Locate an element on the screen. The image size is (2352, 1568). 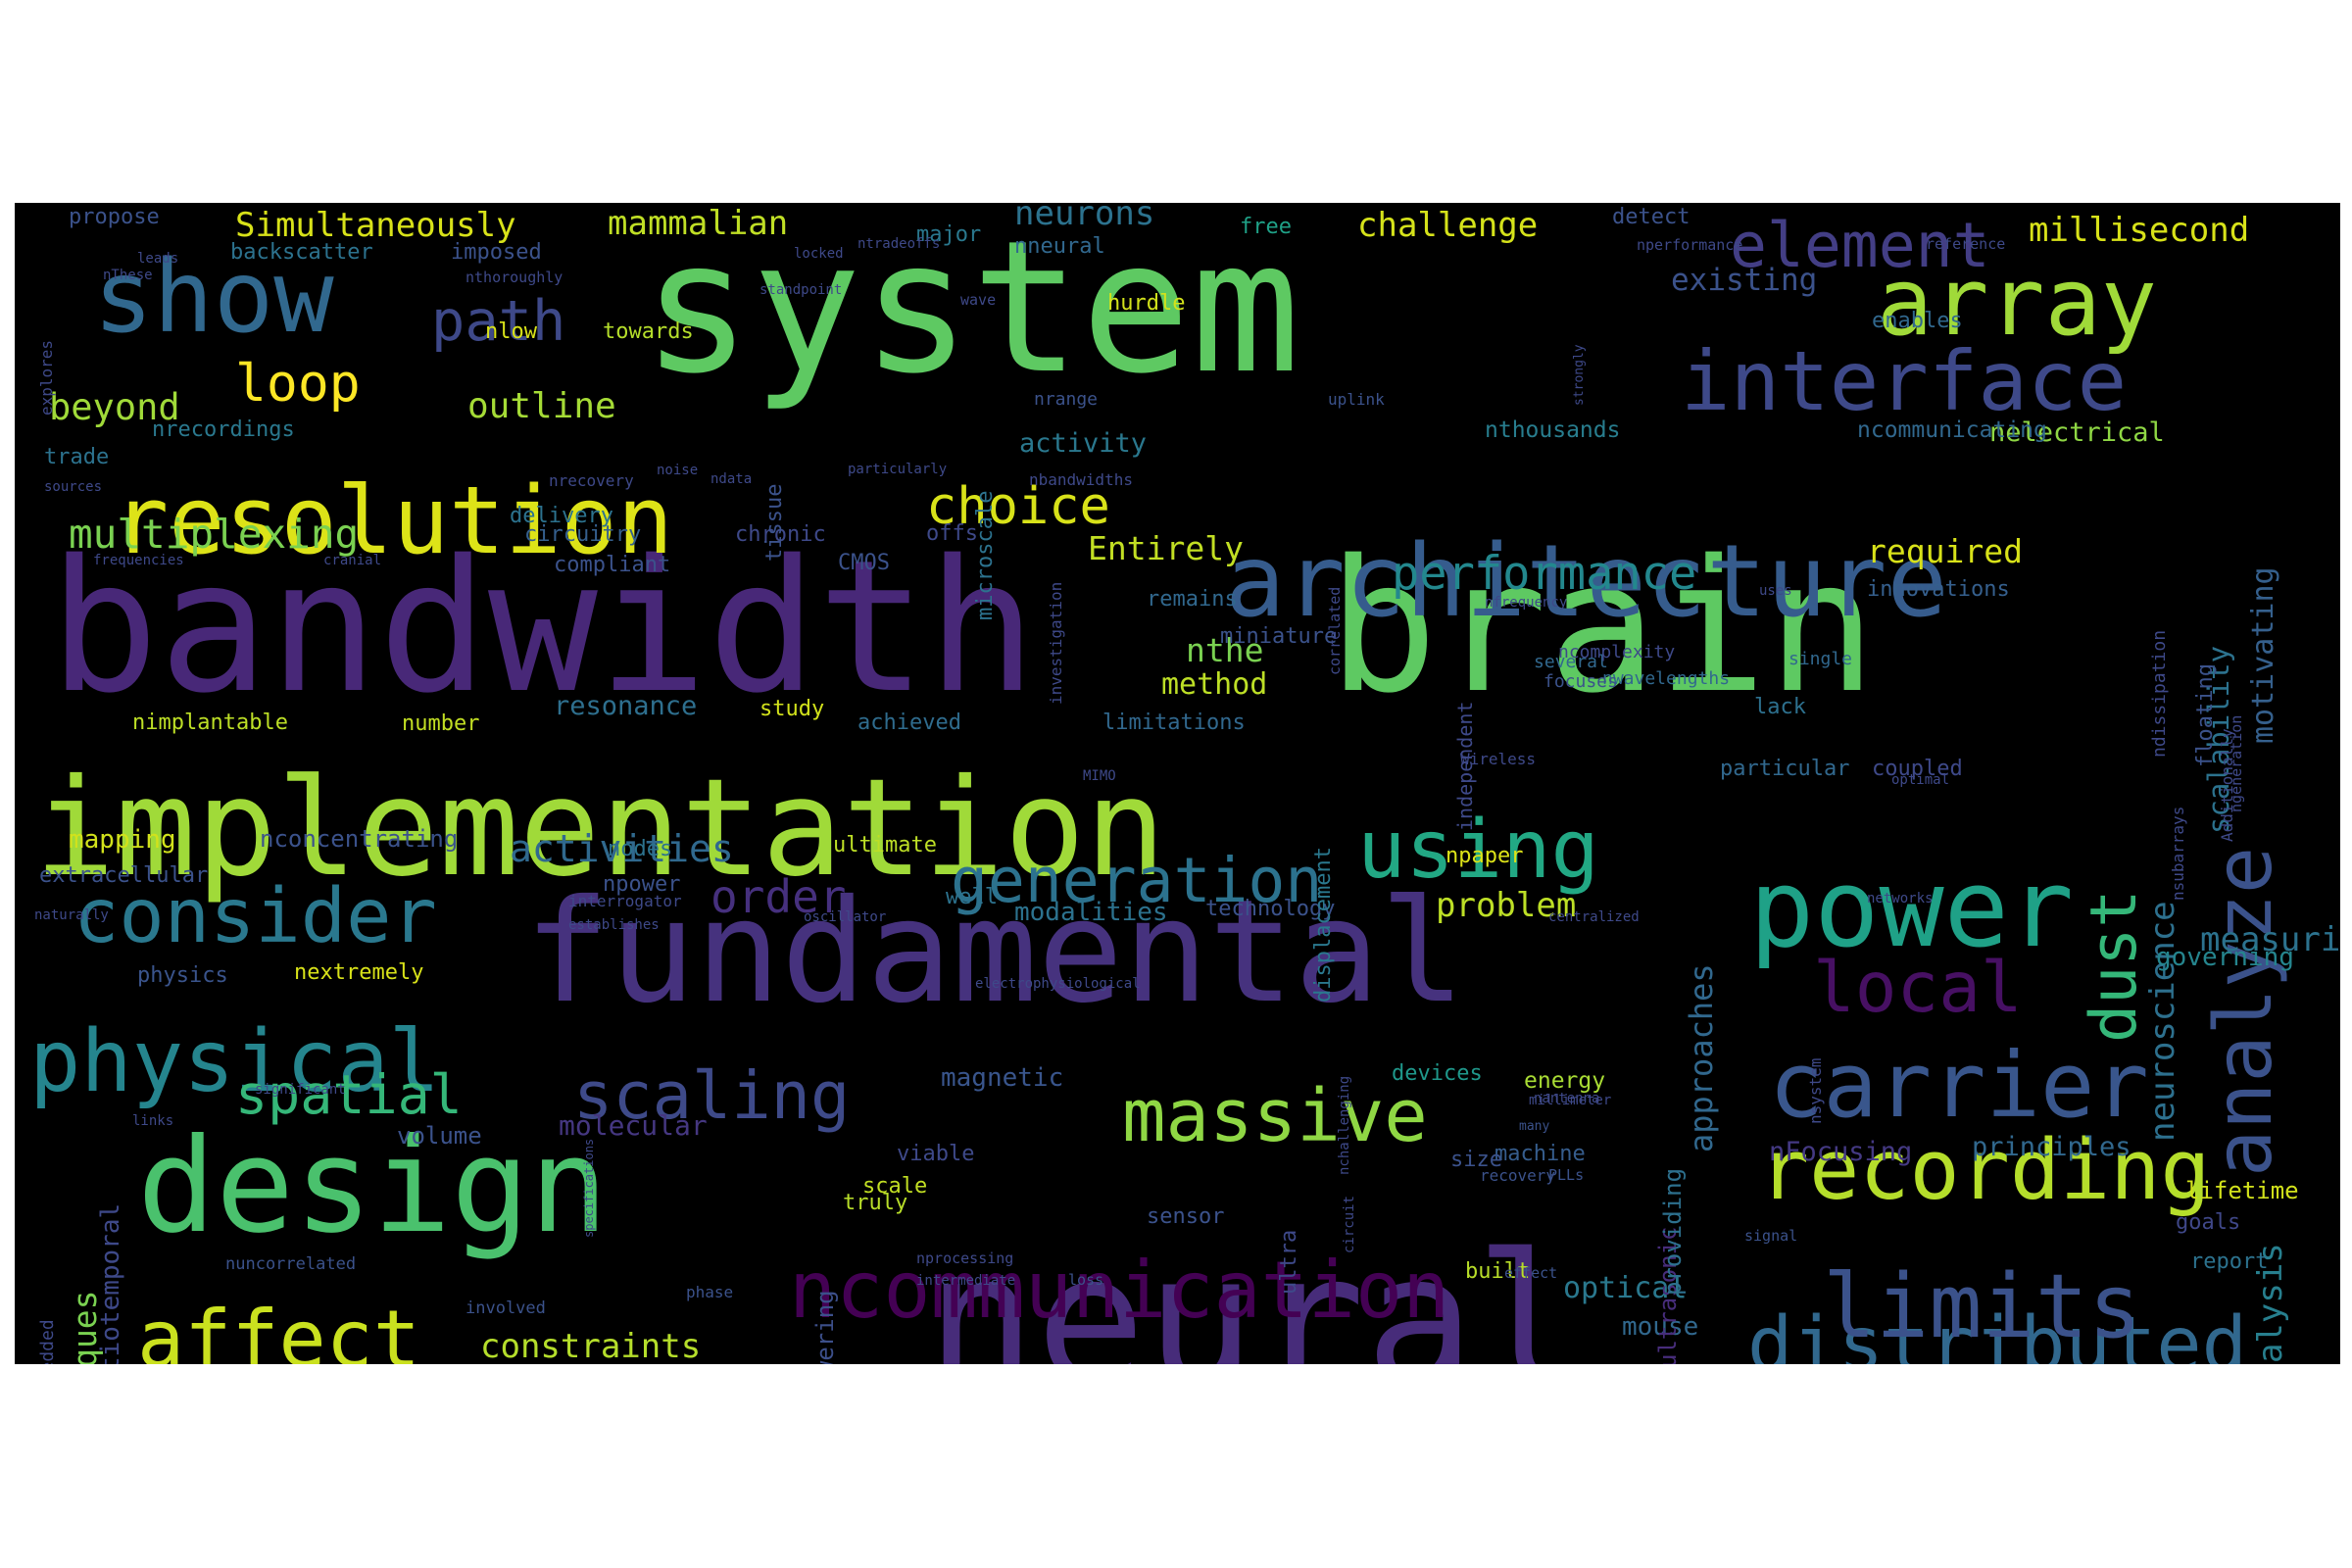
cloud-word: millimeter is located at coordinates (1570, 1100).